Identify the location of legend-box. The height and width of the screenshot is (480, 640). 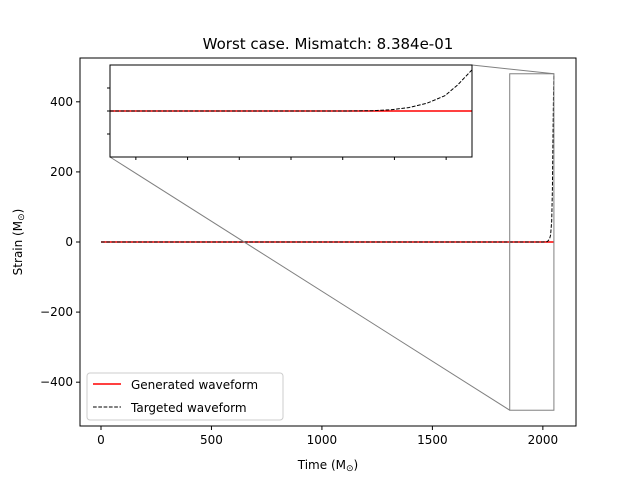
(185, 396).